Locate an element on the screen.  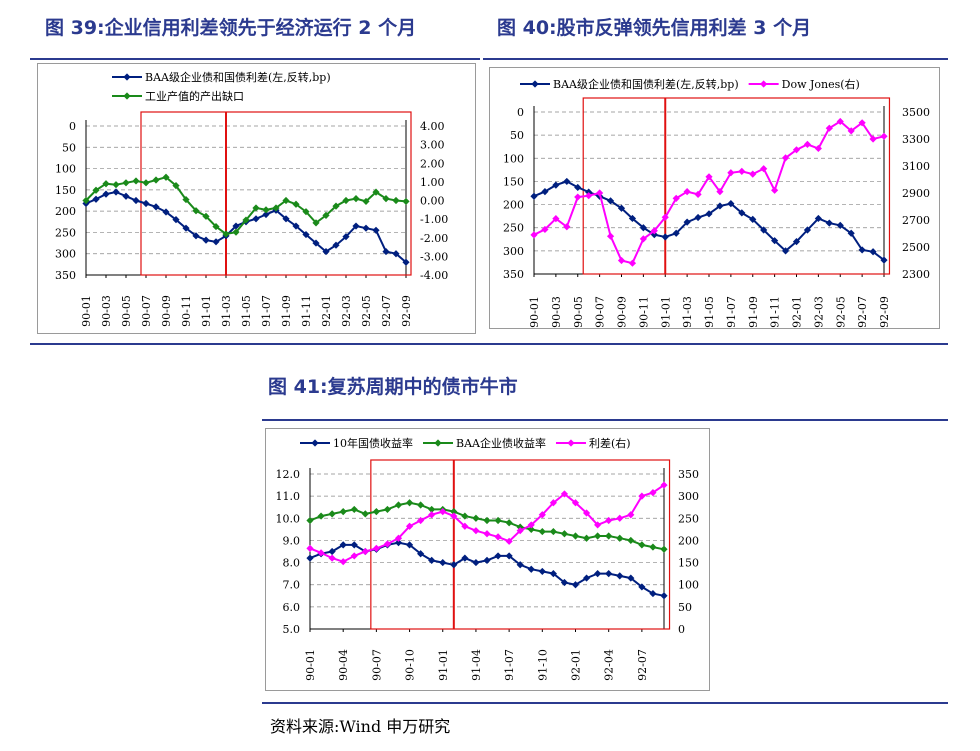
fig41-legend-marker is located at coordinates (571, 443).